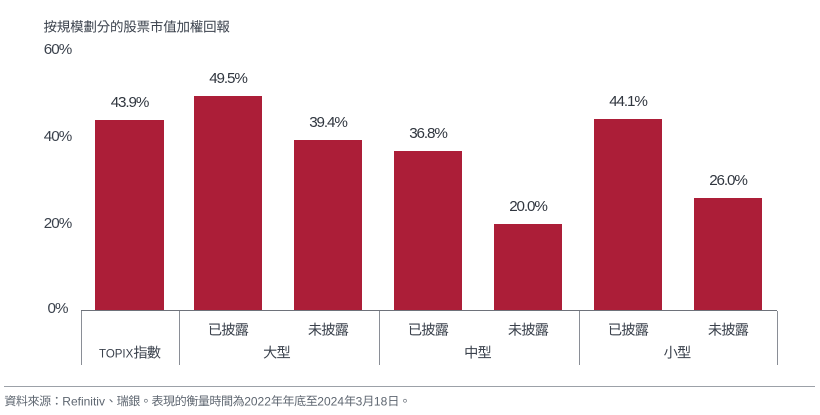  I want to click on svg-text: 3, so click(359, 401).